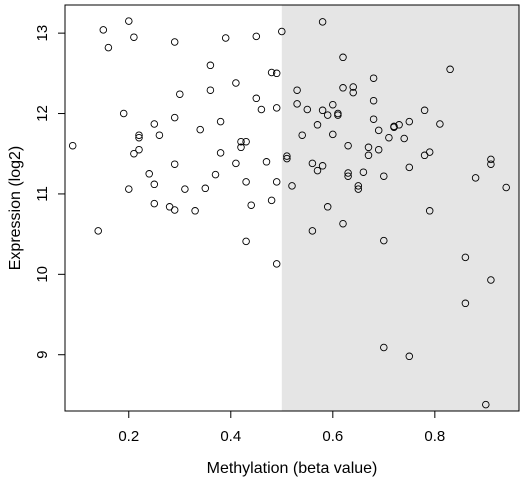 The image size is (522, 494). What do you see at coordinates (230, 436) in the screenshot?
I see `x-tick-label: 0.4` at bounding box center [230, 436].